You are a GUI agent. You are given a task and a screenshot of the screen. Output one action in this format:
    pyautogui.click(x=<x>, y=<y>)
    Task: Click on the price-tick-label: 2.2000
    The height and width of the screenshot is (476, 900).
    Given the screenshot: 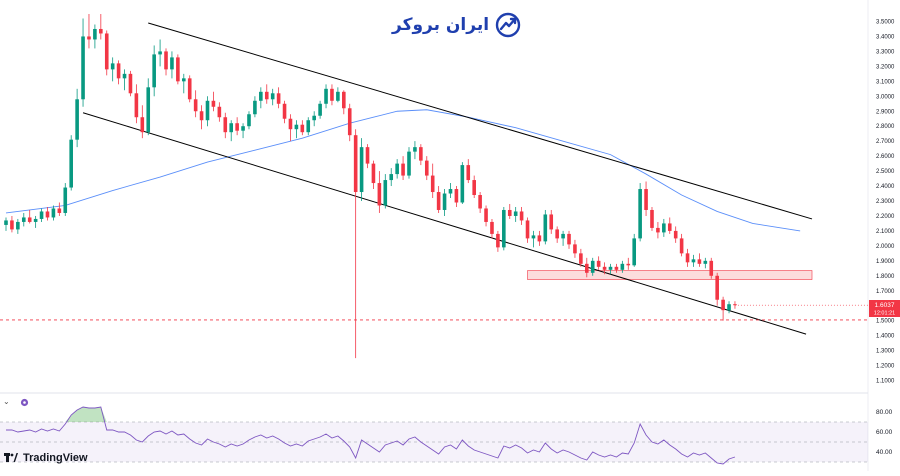 What is the action you would take?
    pyautogui.click(x=885, y=217)
    